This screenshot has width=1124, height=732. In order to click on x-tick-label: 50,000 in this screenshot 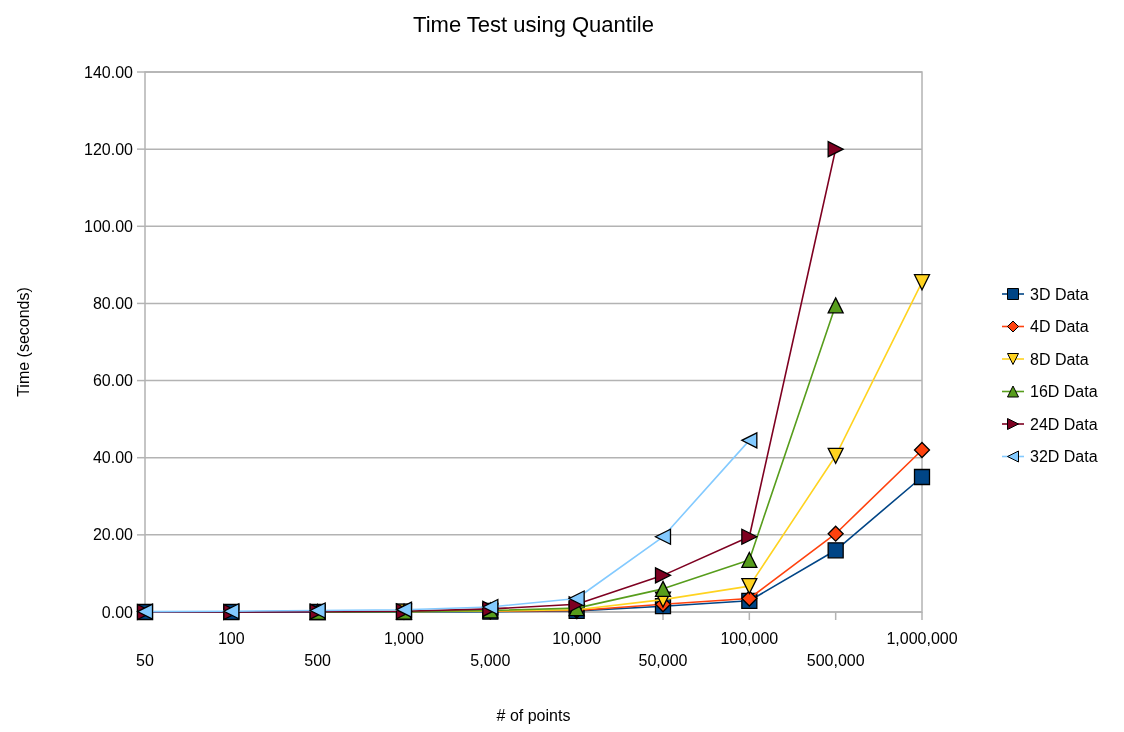, I will do `click(663, 660)`.